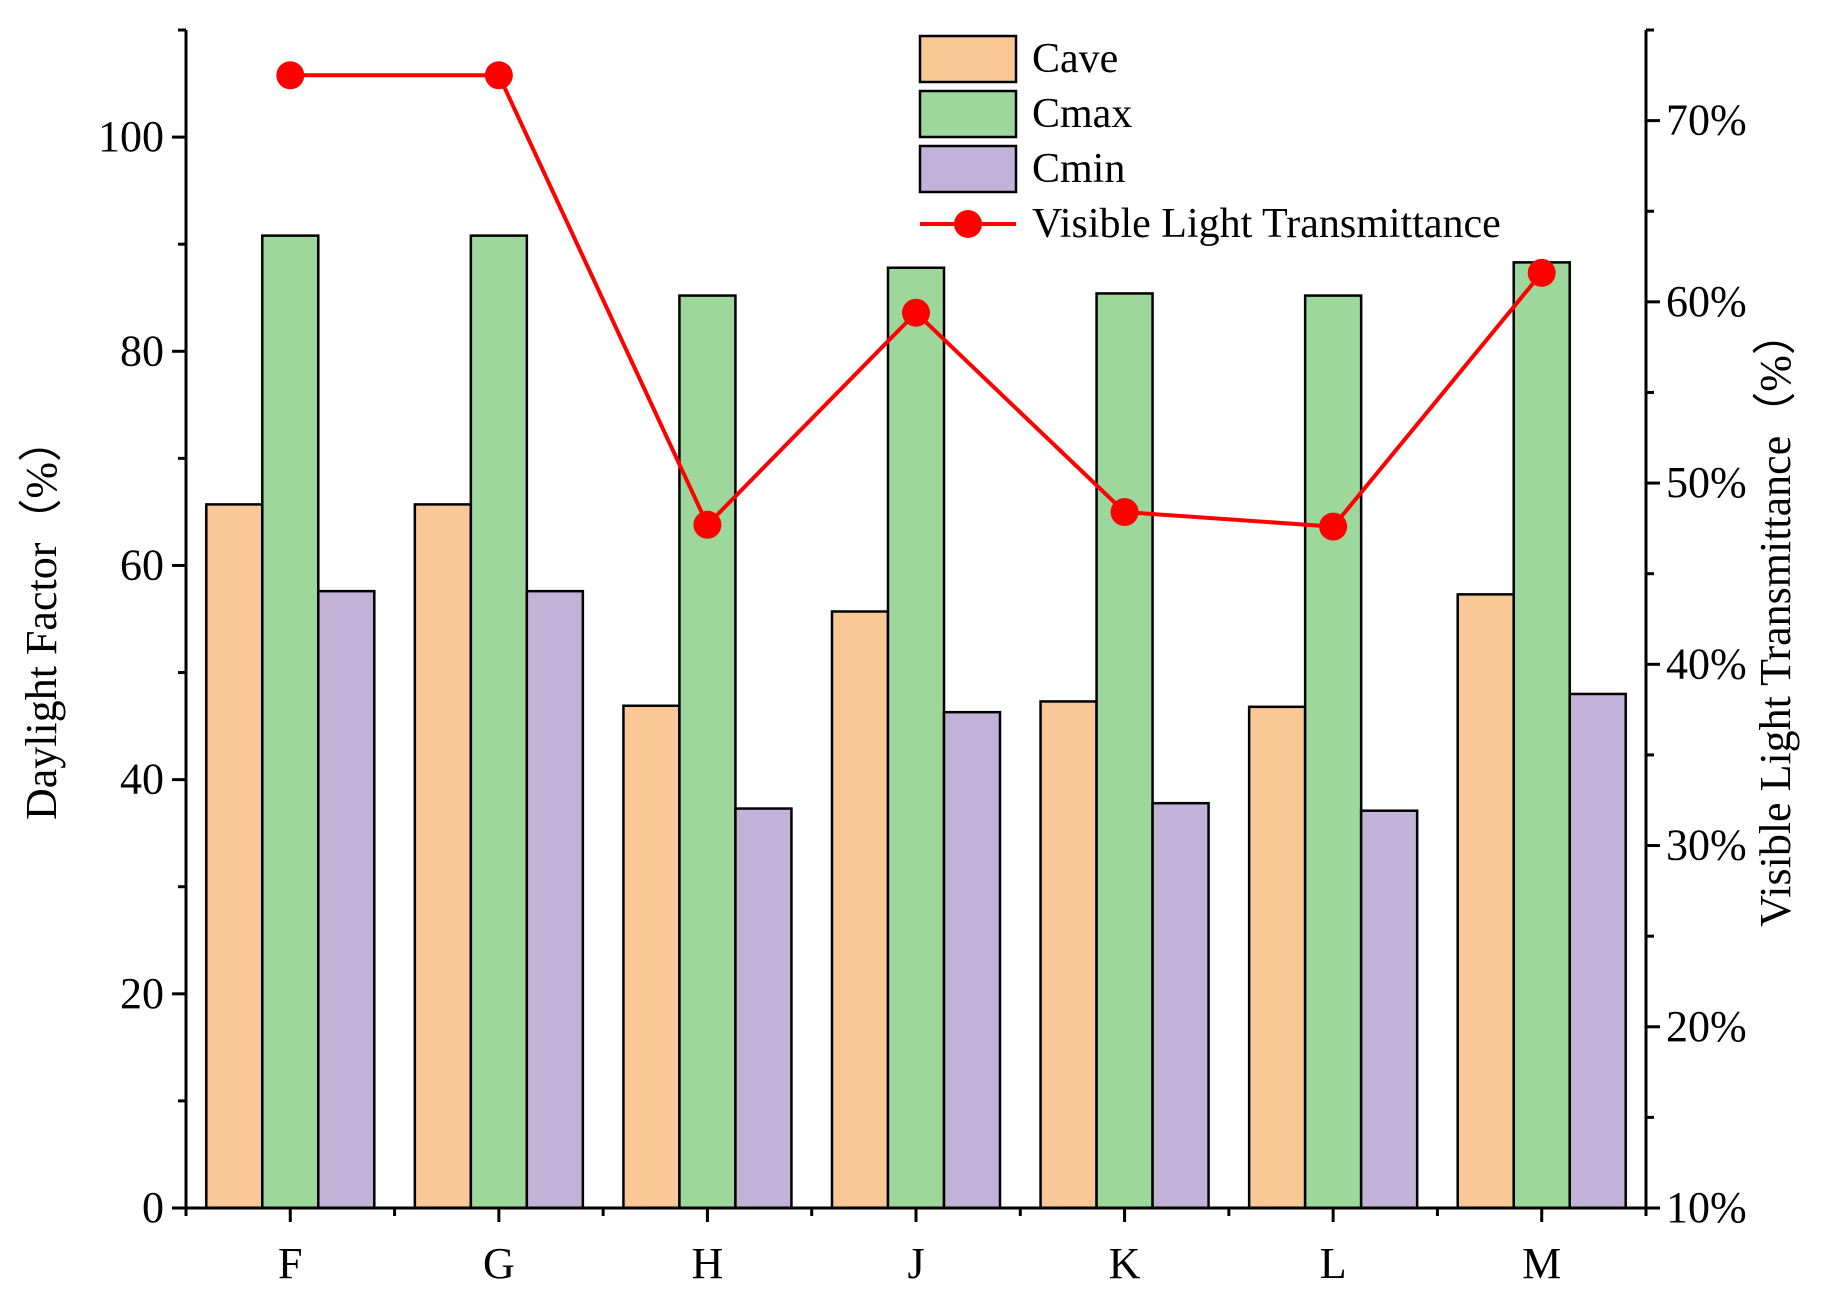  Describe the element at coordinates (1485, 901) in the screenshot. I see `bar-cave-m` at that location.